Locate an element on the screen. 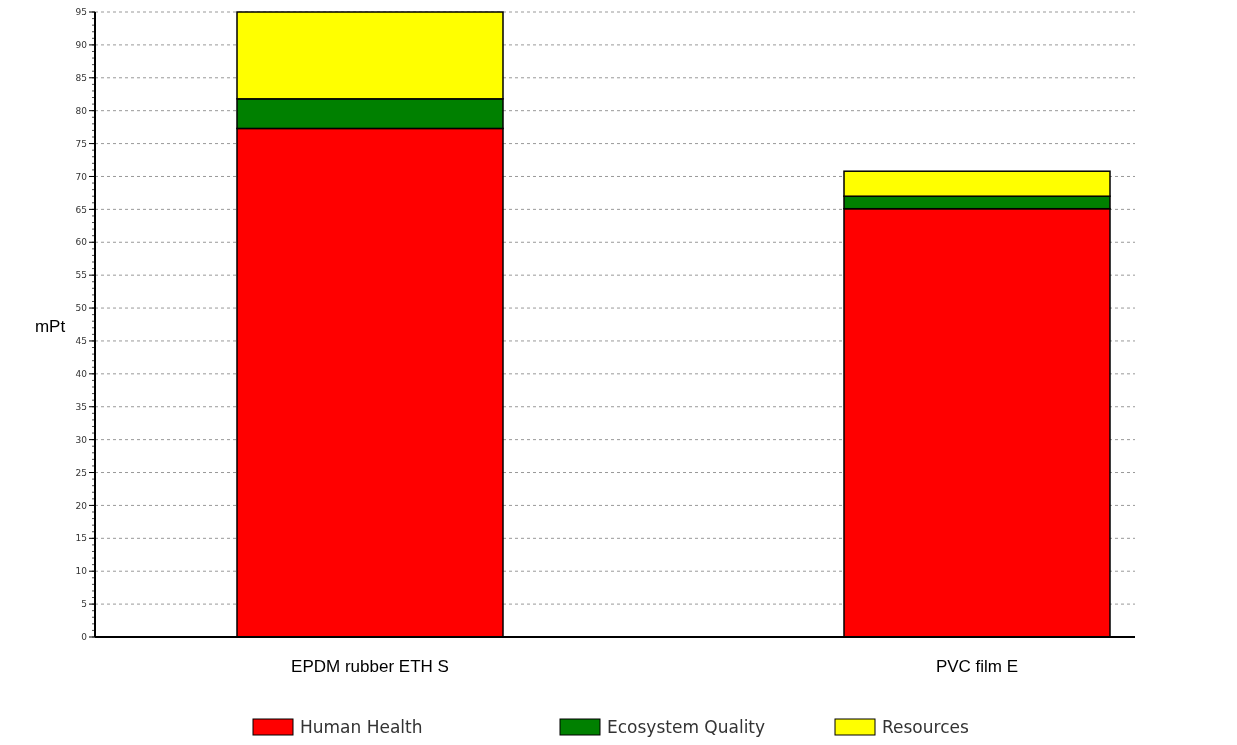  y-tick-label: 75 is located at coordinates (81, 143).